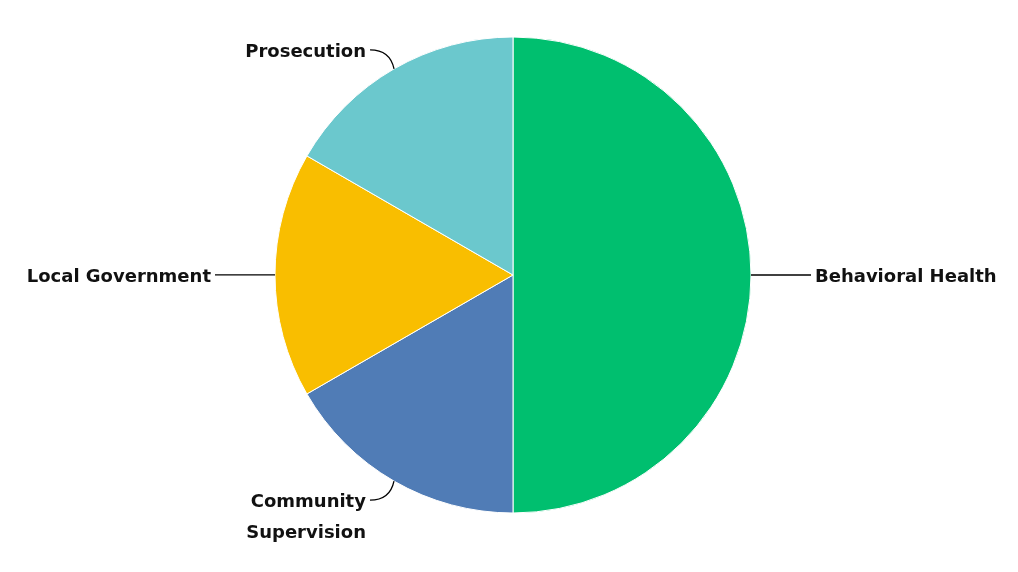  What do you see at coordinates (906, 275) in the screenshot?
I see `slice-label: Behavioral Health` at bounding box center [906, 275].